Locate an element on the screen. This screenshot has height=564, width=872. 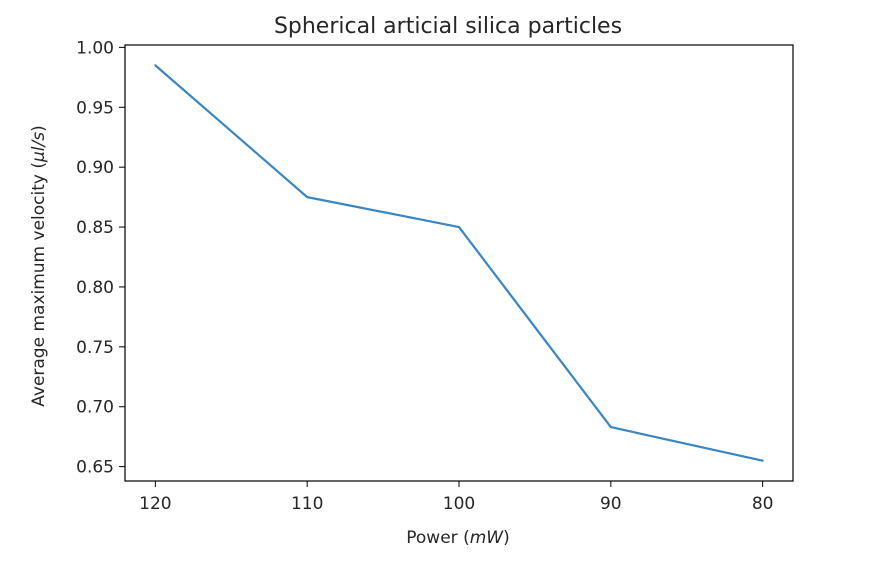
x-tick-label: 80 is located at coordinates (763, 504).